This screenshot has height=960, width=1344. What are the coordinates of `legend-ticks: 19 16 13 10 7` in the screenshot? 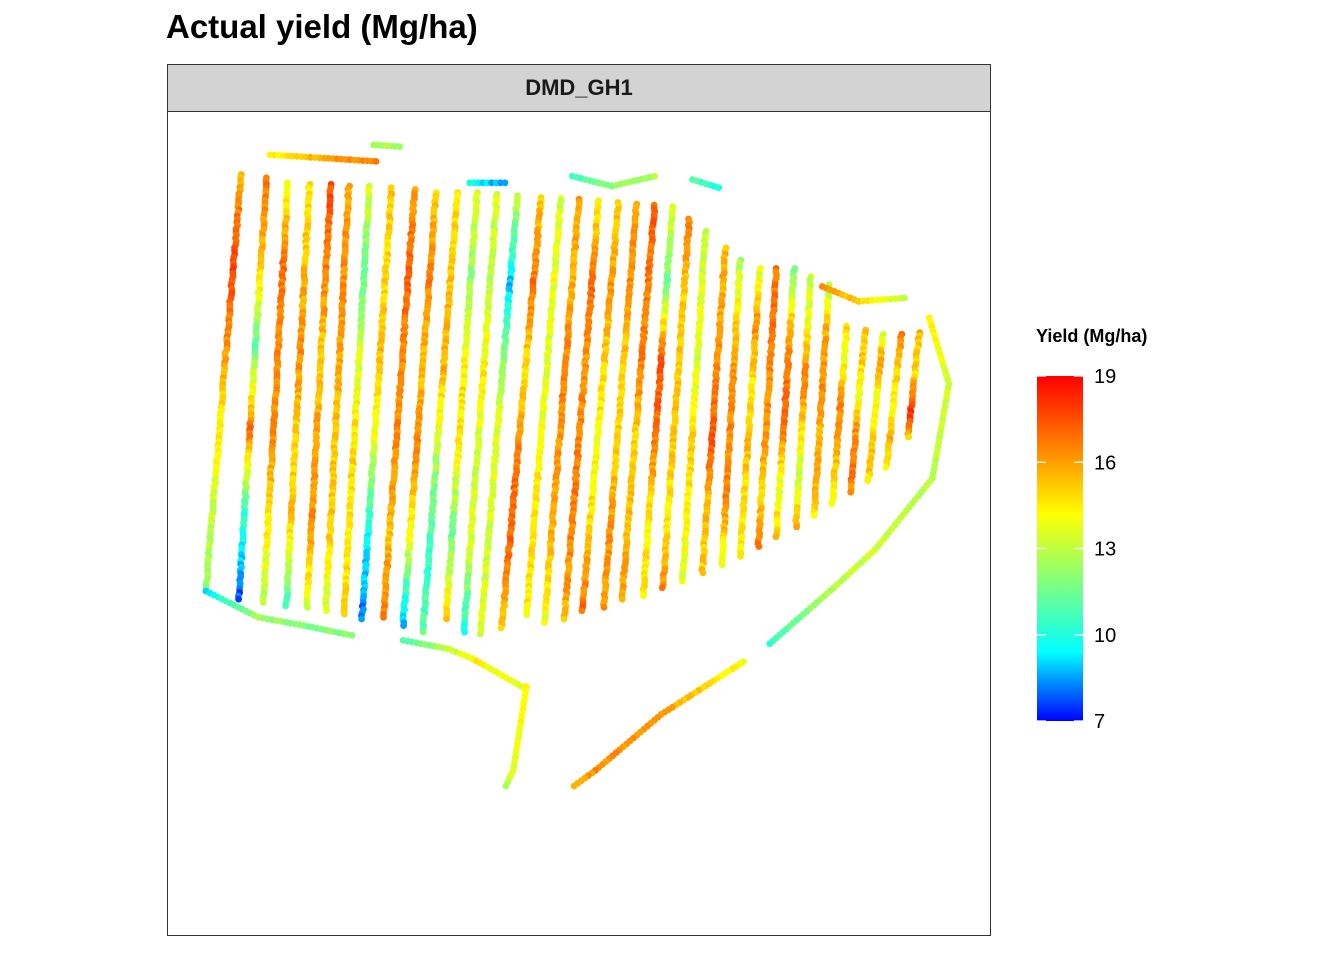 It's located at (1076, 549).